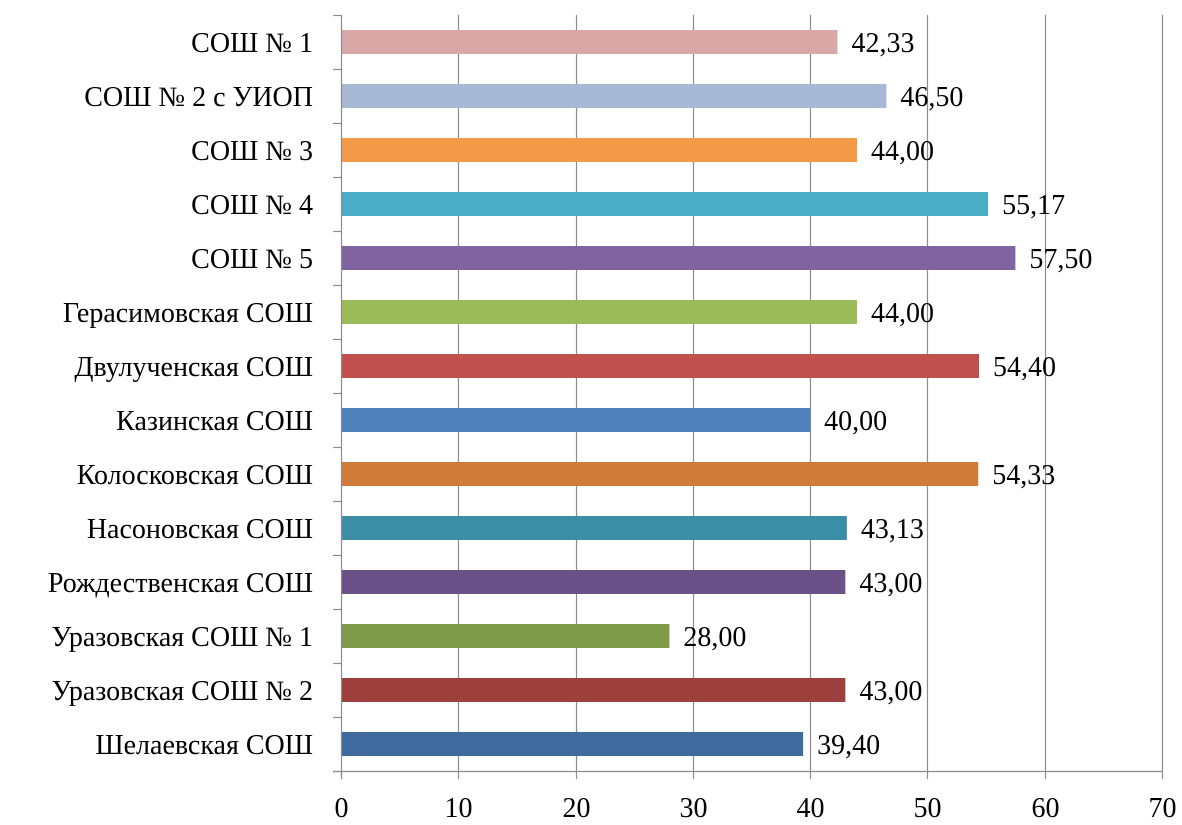 The width and height of the screenshot is (1182, 825). Describe the element at coordinates (694, 808) in the screenshot. I see `x-tick-label: 30` at that location.